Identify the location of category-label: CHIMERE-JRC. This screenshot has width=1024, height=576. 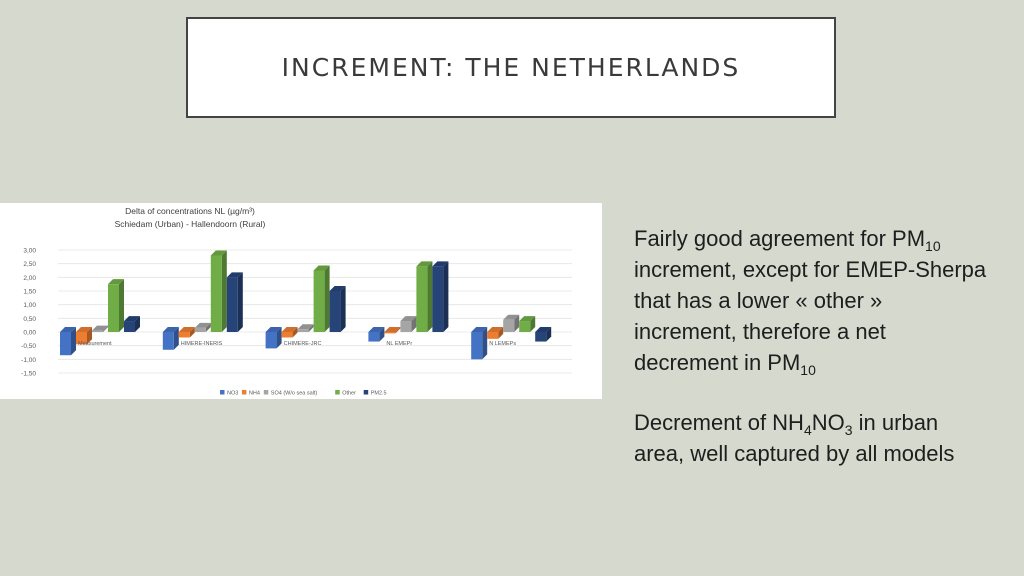
(303, 344).